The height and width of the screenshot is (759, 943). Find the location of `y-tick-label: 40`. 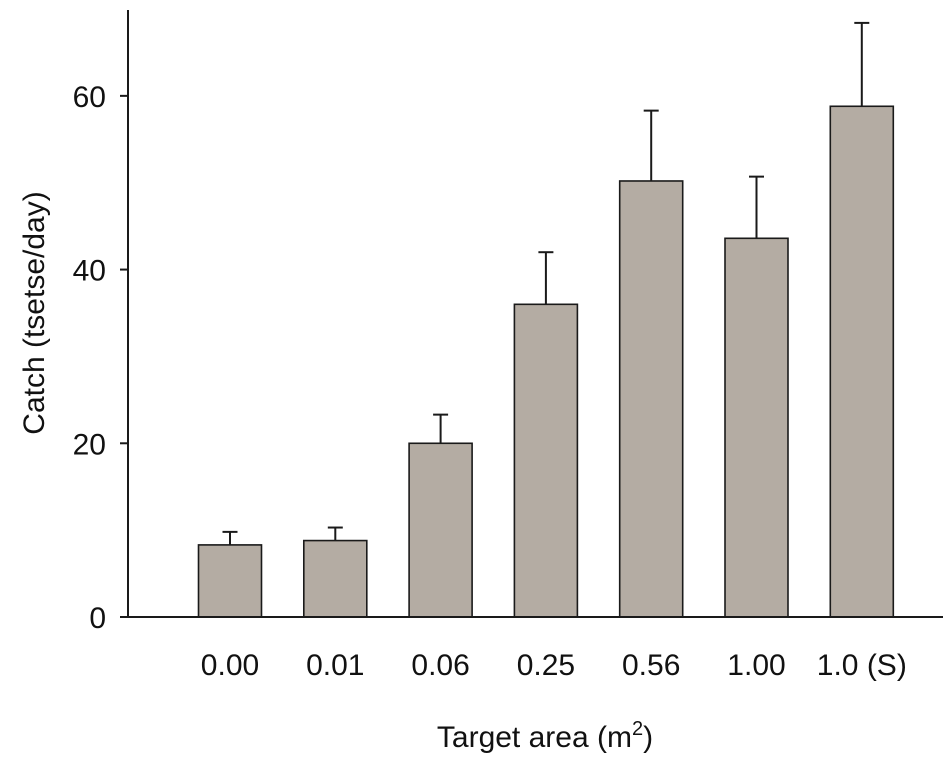

y-tick-label: 40 is located at coordinates (89, 271).